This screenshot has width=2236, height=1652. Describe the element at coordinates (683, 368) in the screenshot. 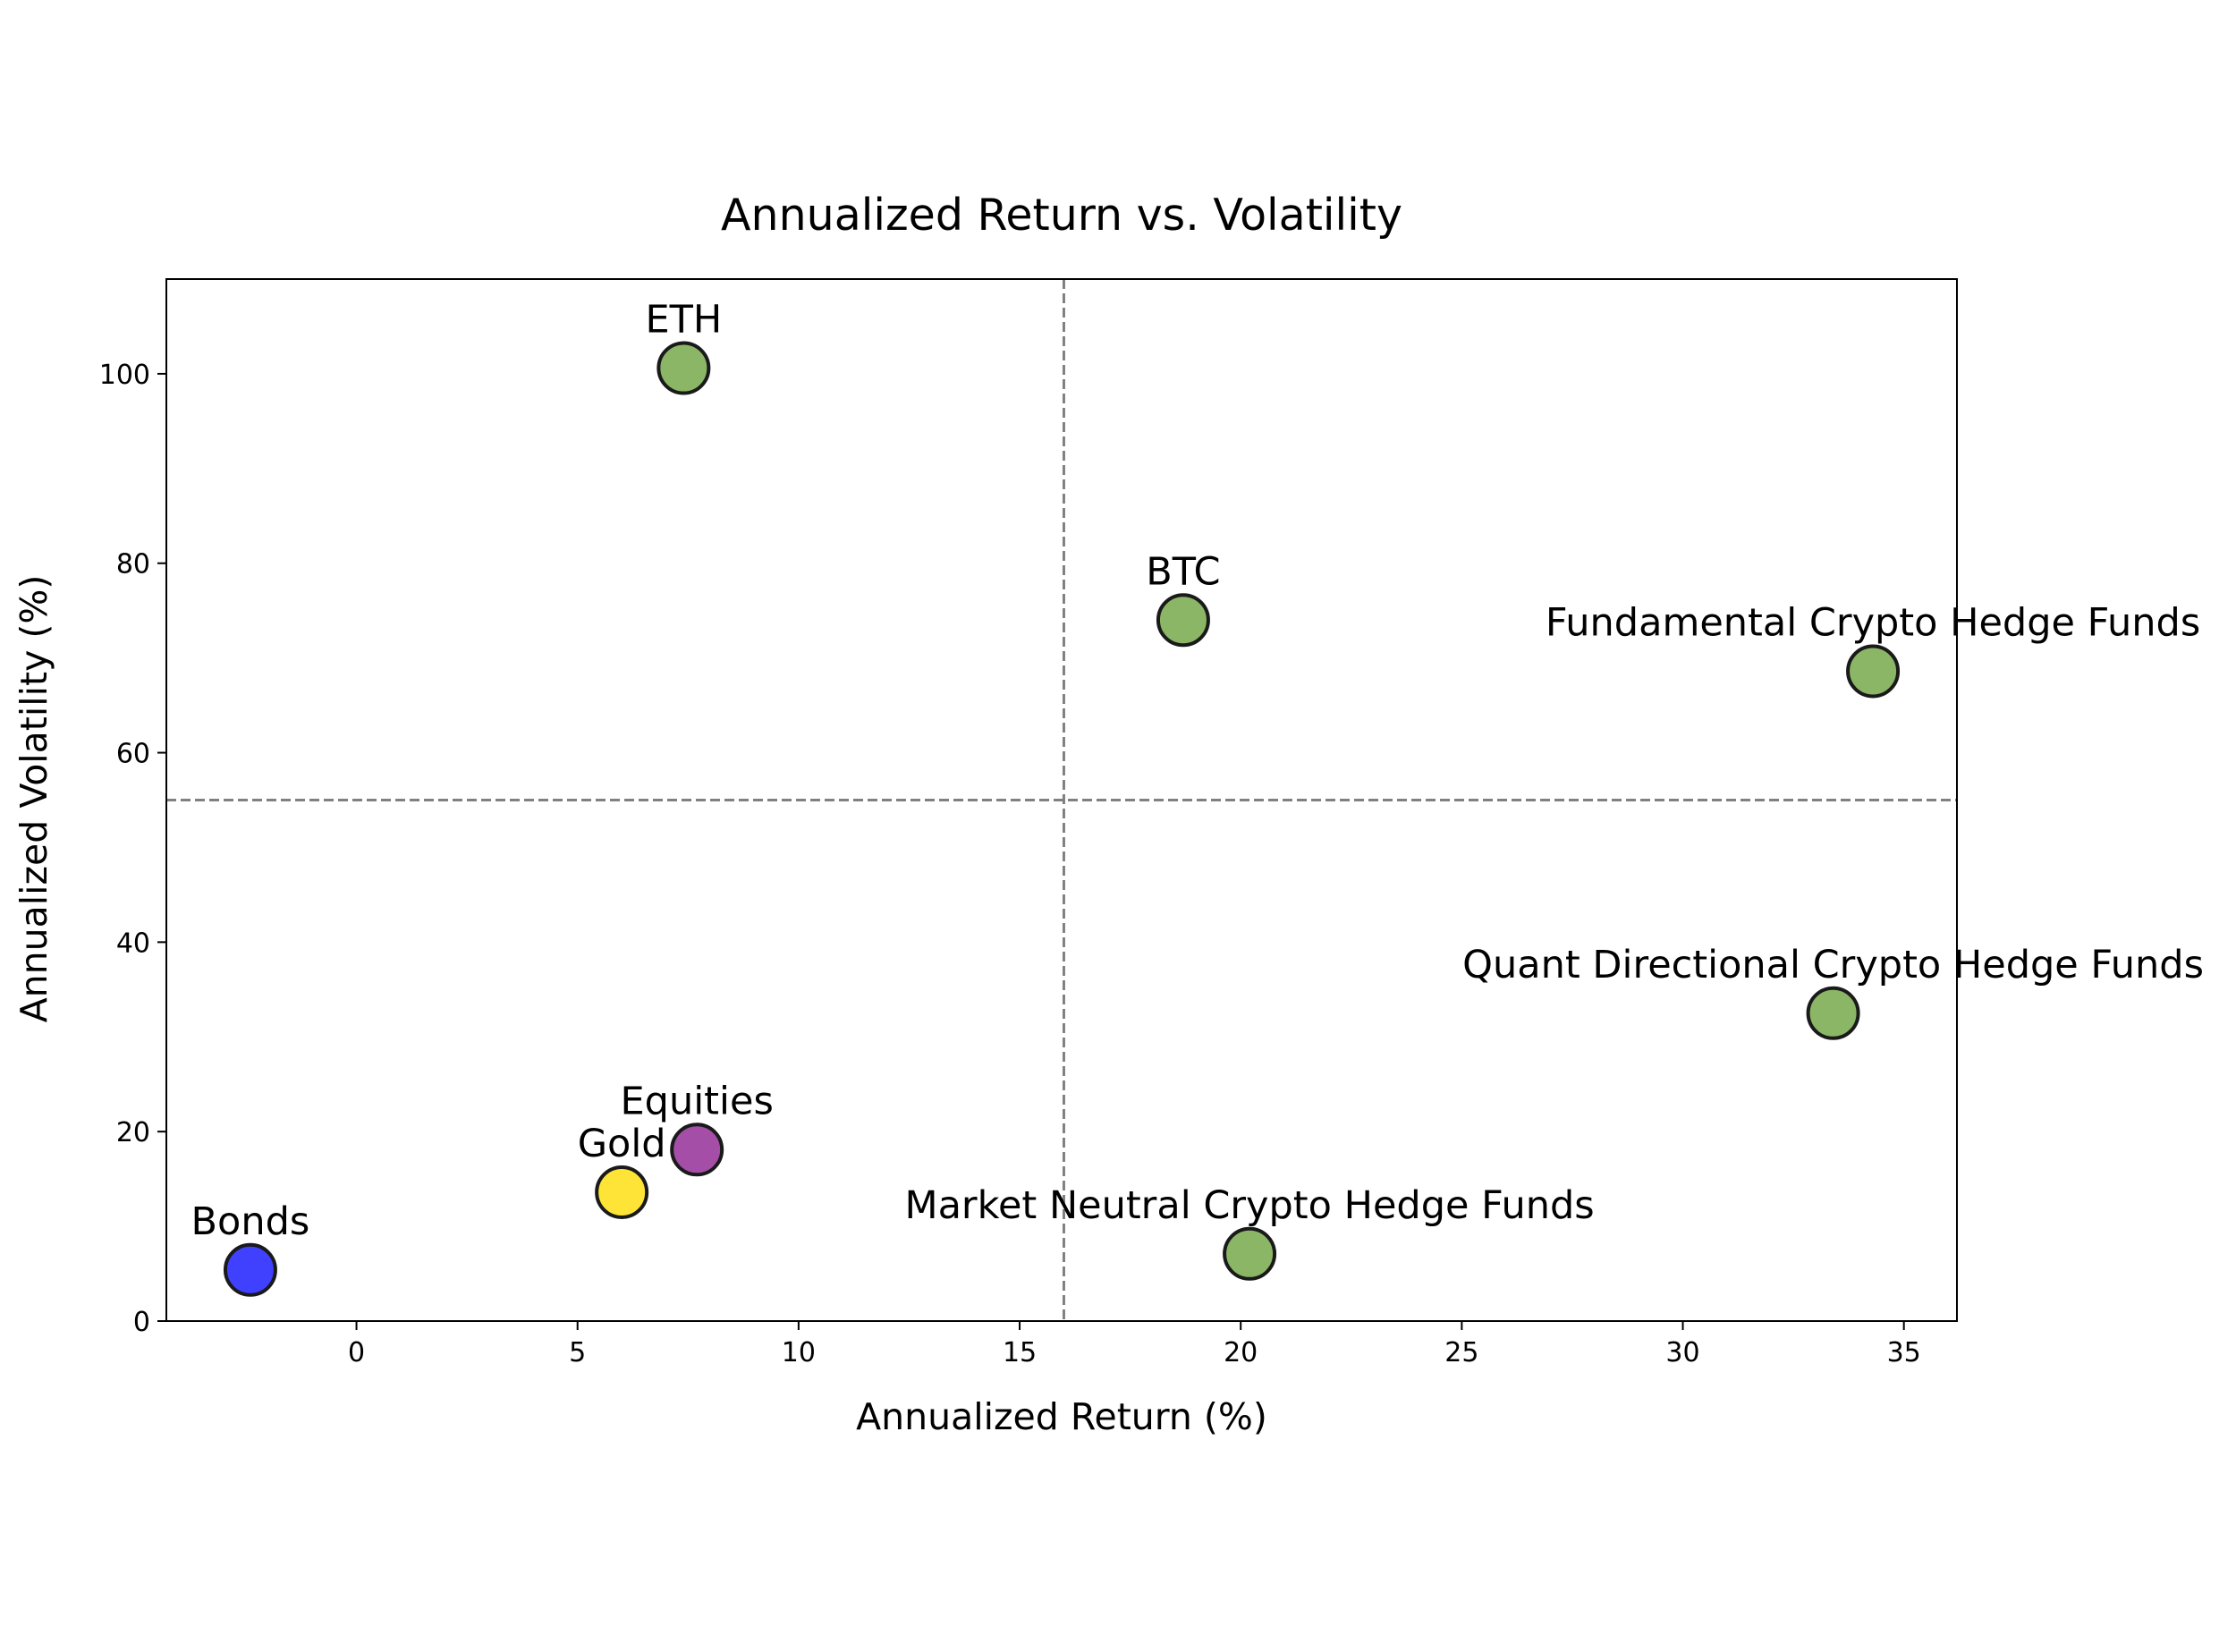

I see `point-eth` at that location.